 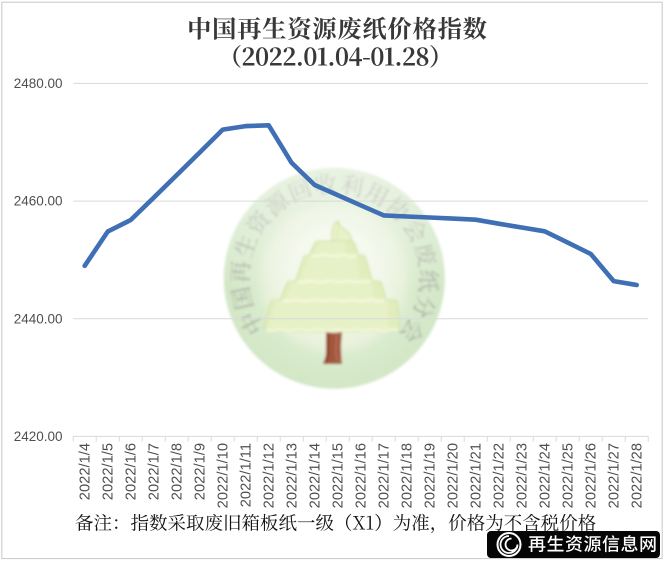 What do you see at coordinates (224, 475) in the screenshot?
I see `svg-text: 2022/1/10` at bounding box center [224, 475].